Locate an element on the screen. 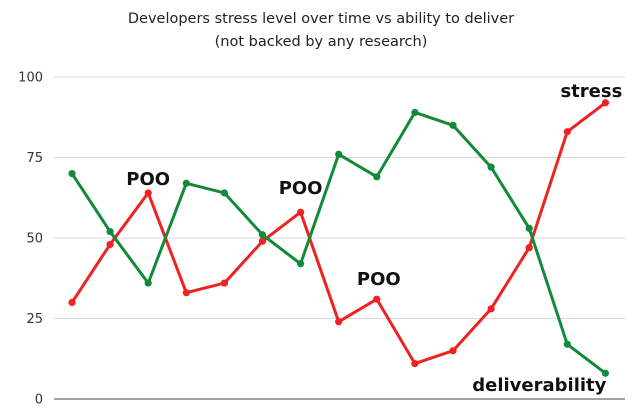 This screenshot has width=641, height=411. chart-subtitle: (not backed by any research) is located at coordinates (321, 42).